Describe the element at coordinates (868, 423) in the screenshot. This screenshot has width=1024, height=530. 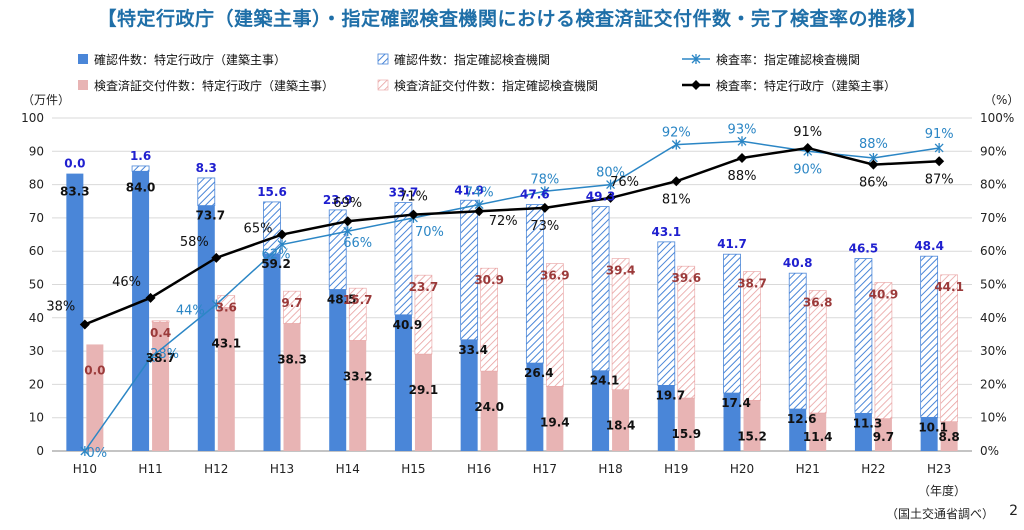
I see `label-confirm-gov: 11.3` at that location.